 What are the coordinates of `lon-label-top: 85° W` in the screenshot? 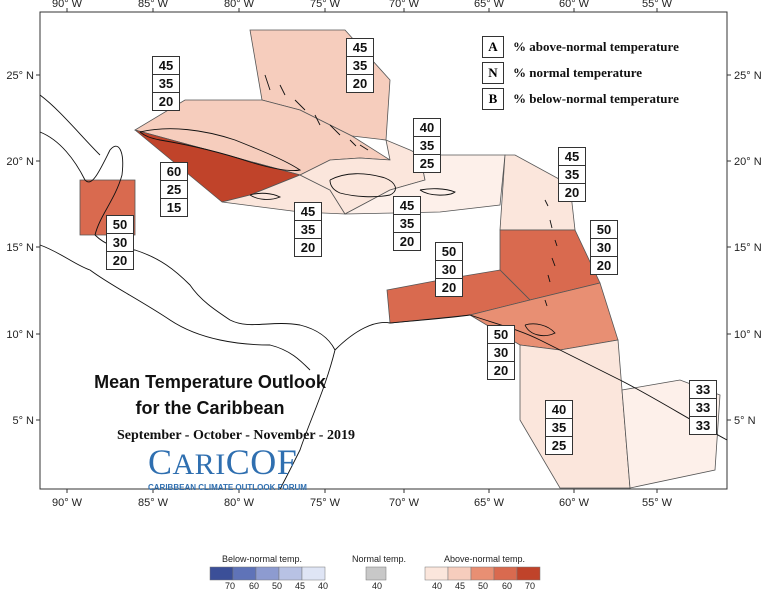 It's located at (153, 5).